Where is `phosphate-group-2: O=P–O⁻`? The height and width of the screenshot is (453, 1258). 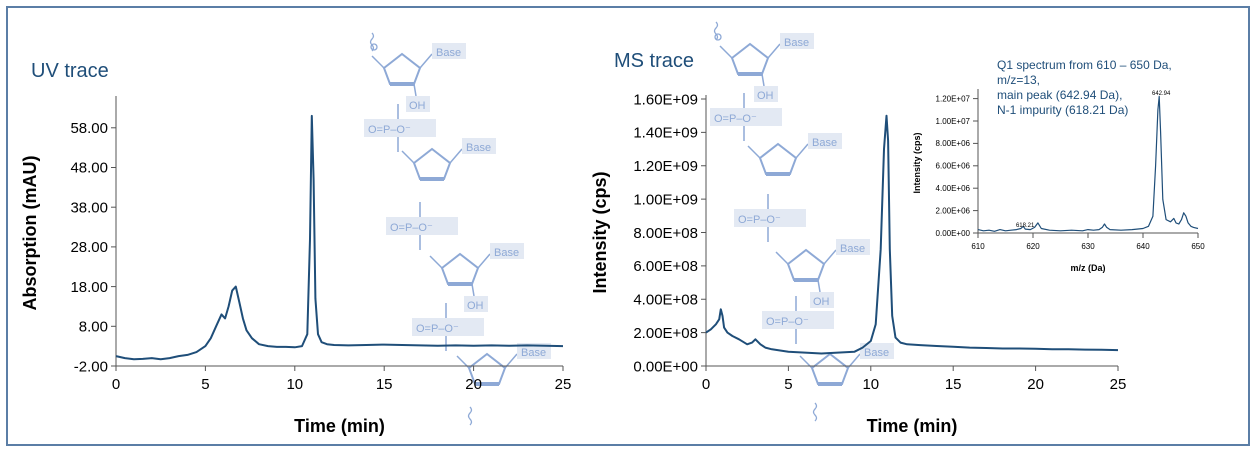 phosphate-group-2: O=P–O⁻ is located at coordinates (422, 226).